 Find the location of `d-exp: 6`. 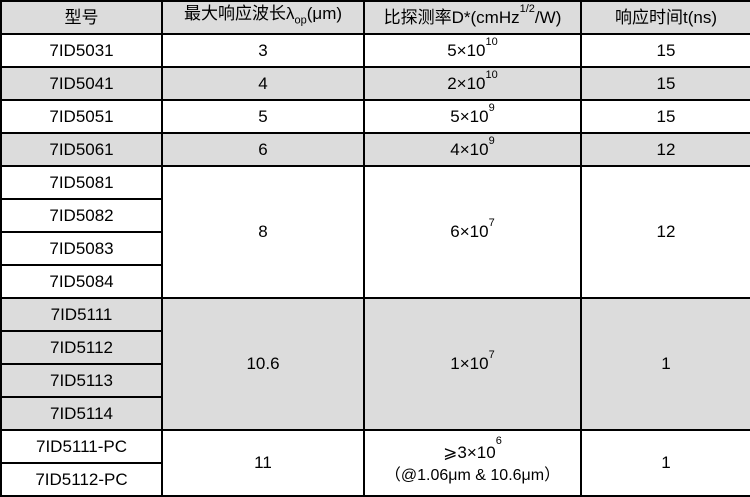

d-exp: 6 is located at coordinates (498, 441).